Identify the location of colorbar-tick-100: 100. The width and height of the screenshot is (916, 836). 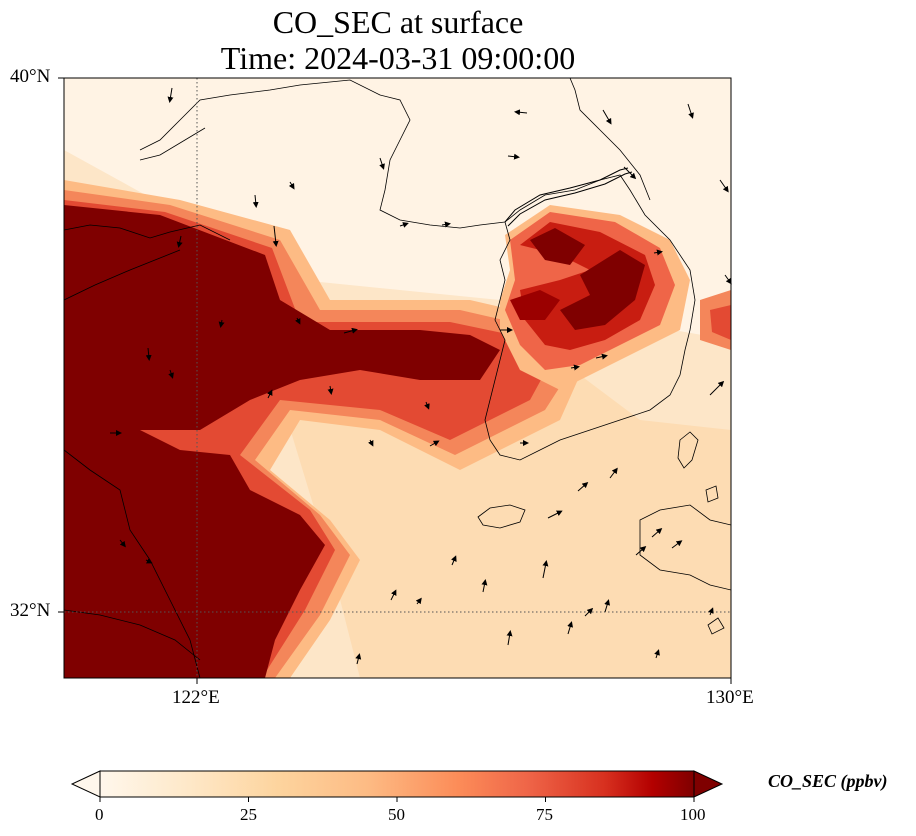
(693, 814).